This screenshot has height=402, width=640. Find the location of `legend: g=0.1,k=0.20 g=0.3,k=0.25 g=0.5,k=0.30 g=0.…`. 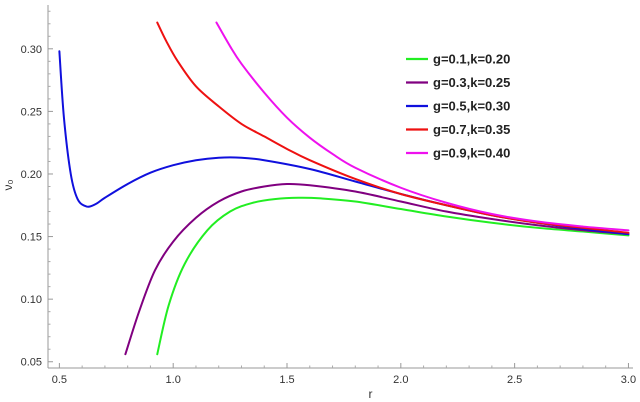

legend: g=0.1,k=0.20 g=0.3,k=0.25 g=0.5,k=0.30 g=0.… is located at coordinates (458, 106).